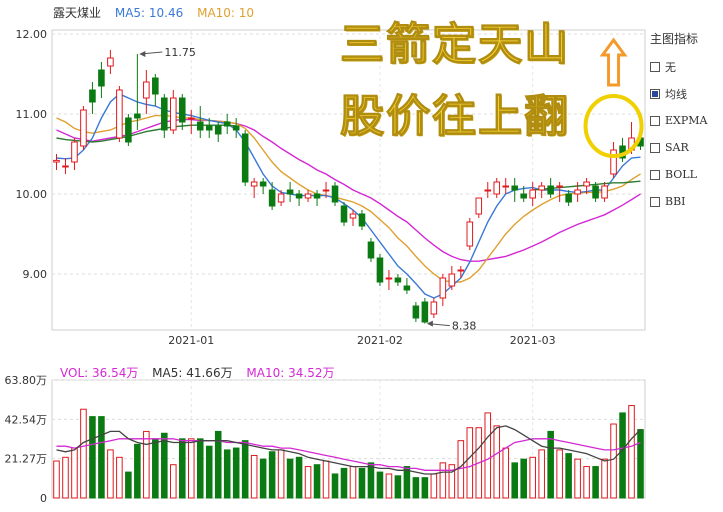 This screenshot has height=512, width=723. What do you see at coordinates (685, 147) in the screenshot?
I see `indicator-option-sar: SAR` at bounding box center [685, 147].